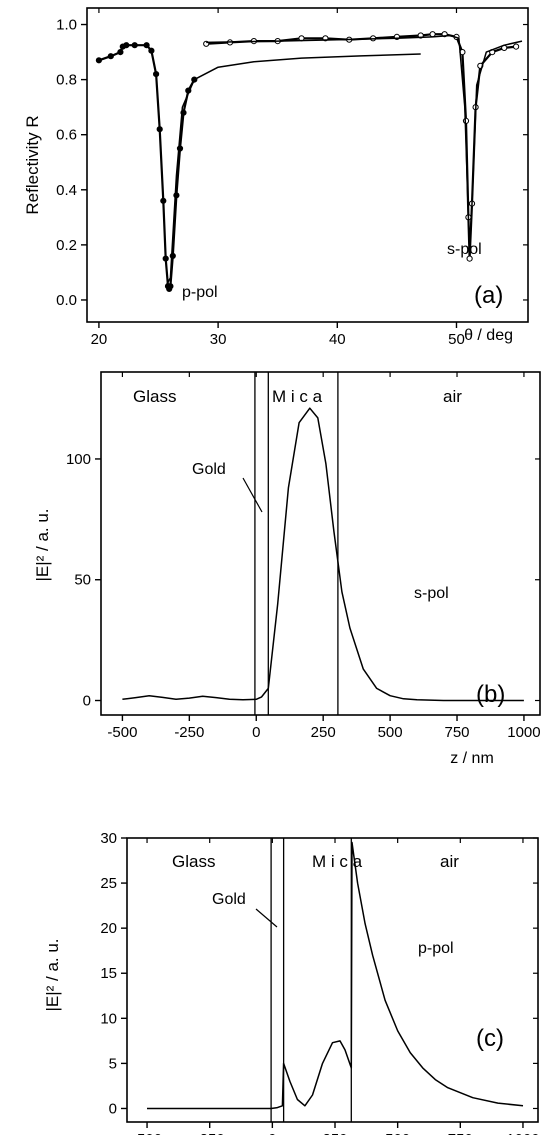 This screenshot has width=552, height=1135. Describe the element at coordinates (66, 80) in the screenshot. I see `y-tick-label: 0.8` at that location.